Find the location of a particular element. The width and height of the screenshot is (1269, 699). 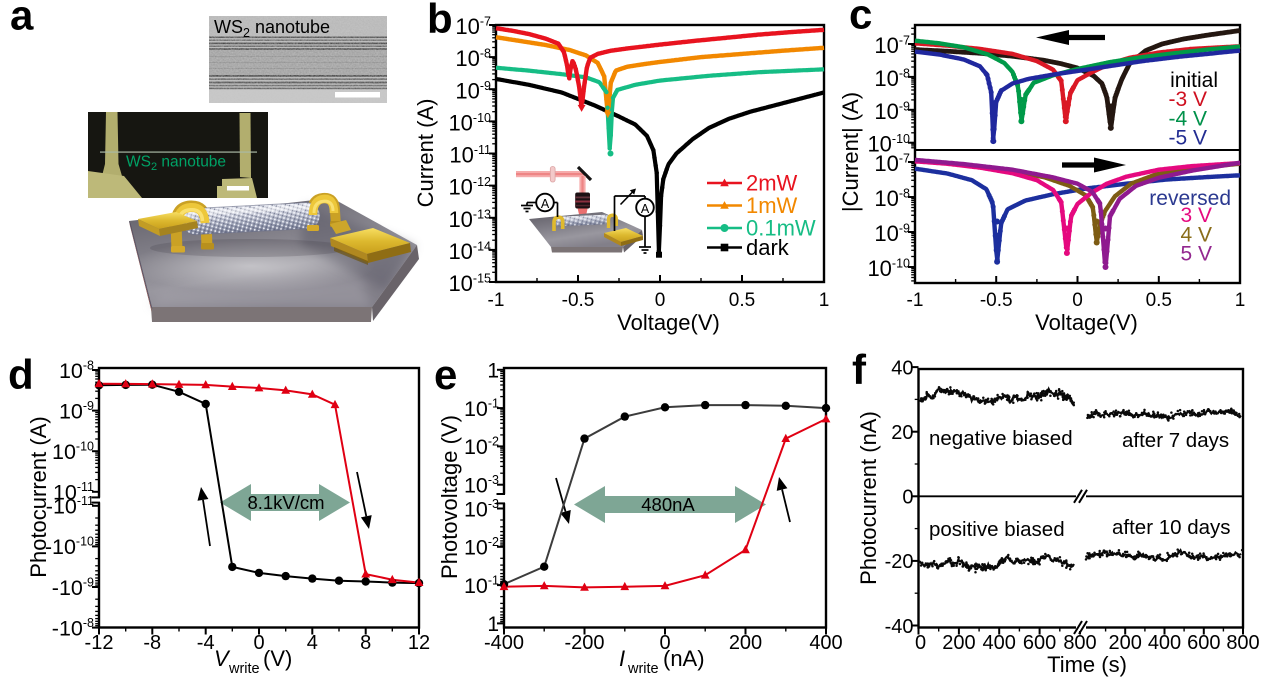

svg-text: -3 V is located at coordinates (1187, 99).